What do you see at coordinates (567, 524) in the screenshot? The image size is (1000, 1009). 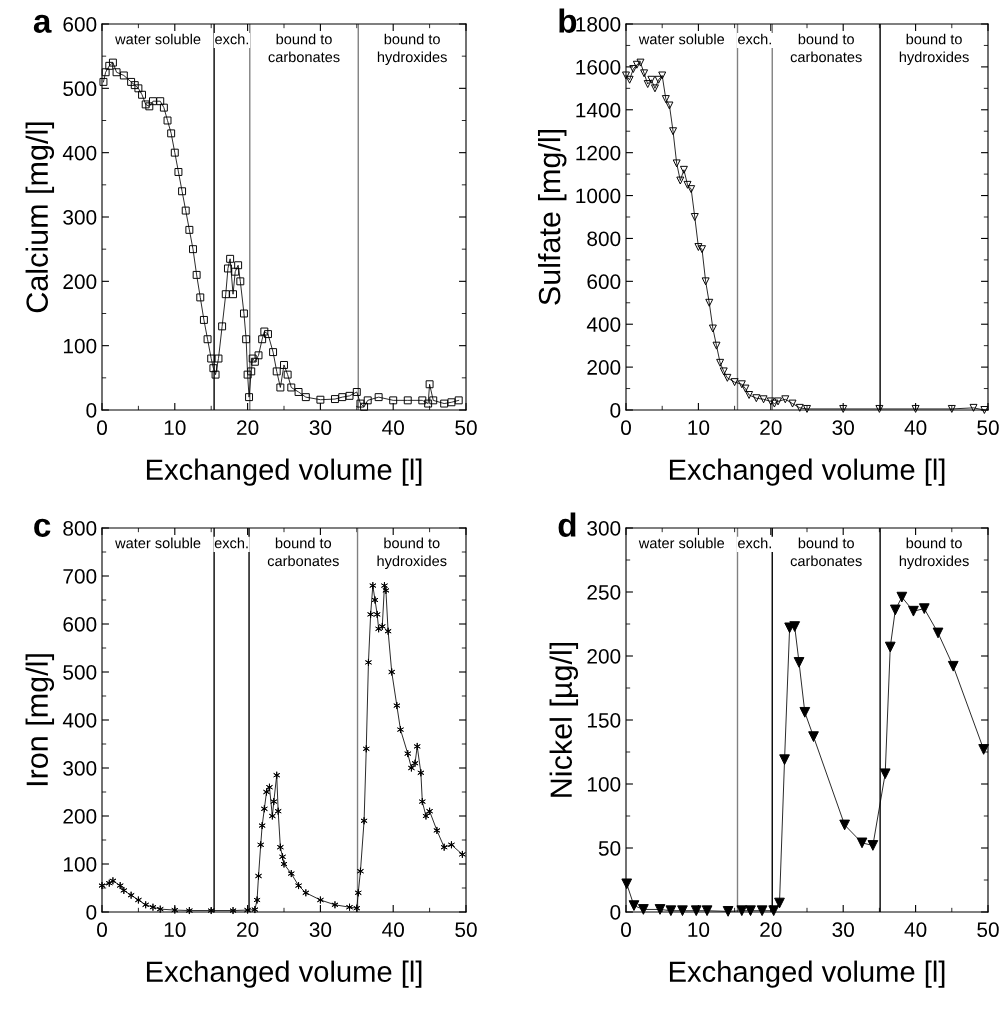 I see `chart-title: d` at bounding box center [567, 524].